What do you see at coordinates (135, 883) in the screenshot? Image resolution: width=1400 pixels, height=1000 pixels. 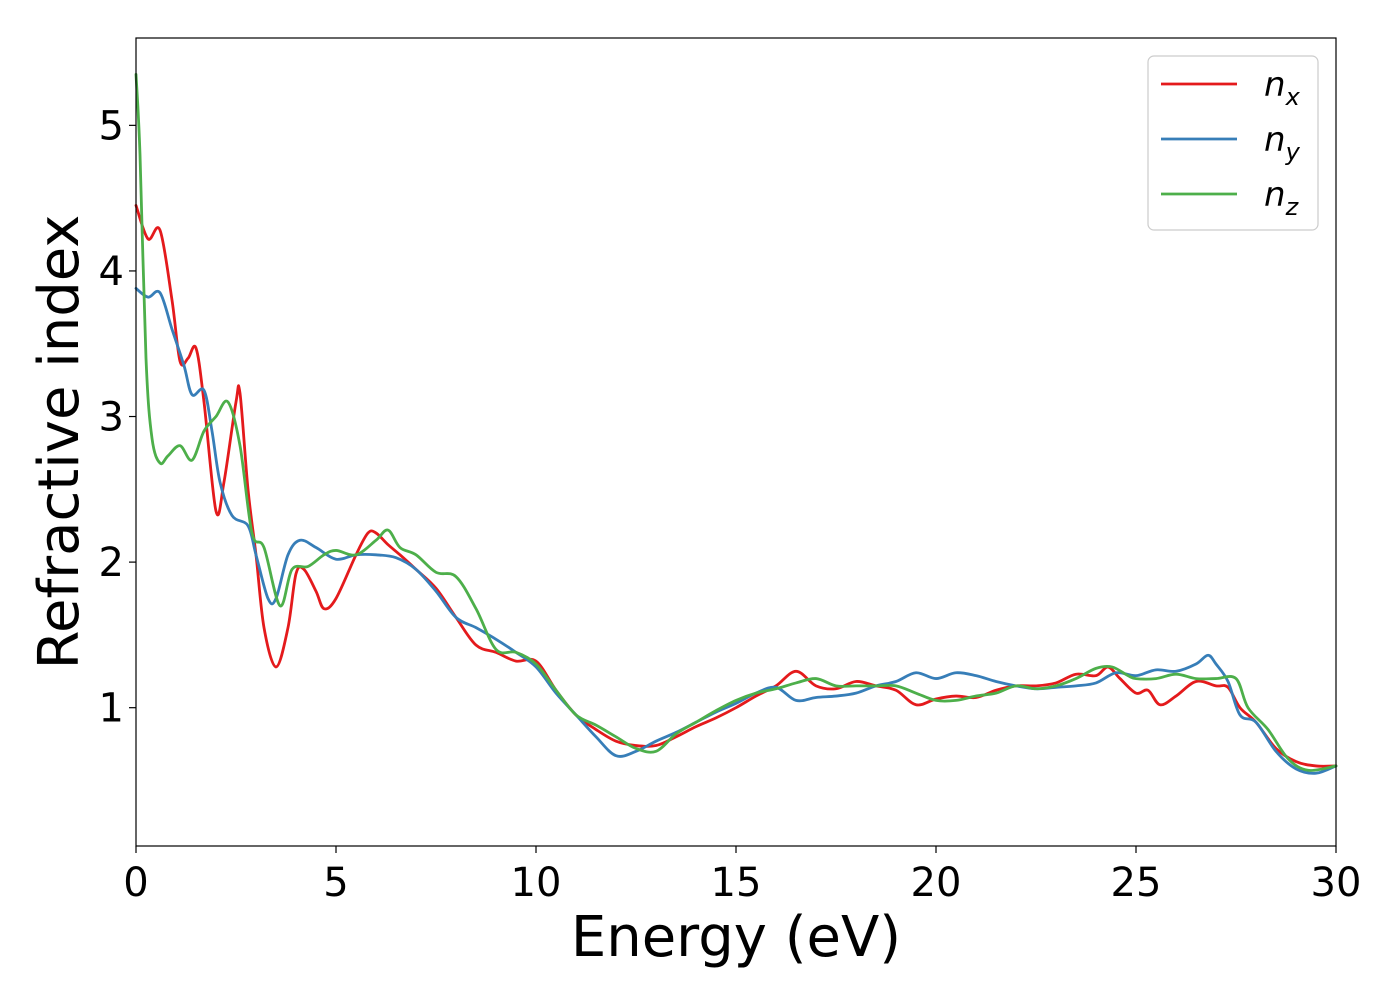 I see `x-tick-label: 0` at bounding box center [135, 883].